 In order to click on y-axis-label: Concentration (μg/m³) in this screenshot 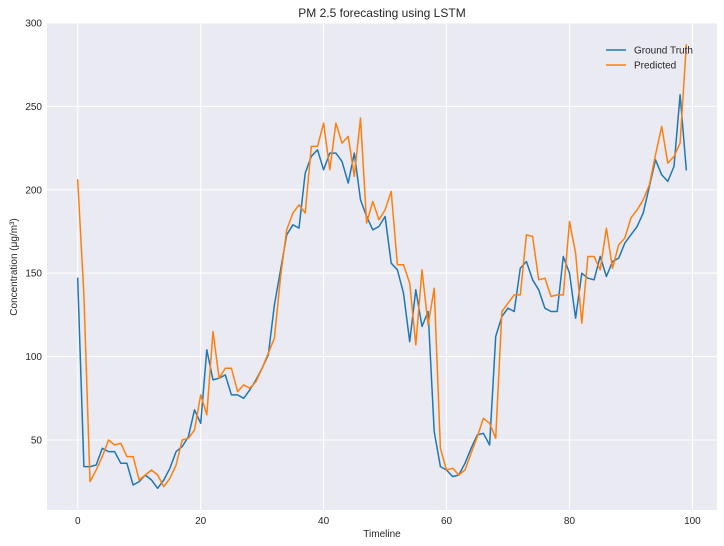, I will do `click(14, 266)`.